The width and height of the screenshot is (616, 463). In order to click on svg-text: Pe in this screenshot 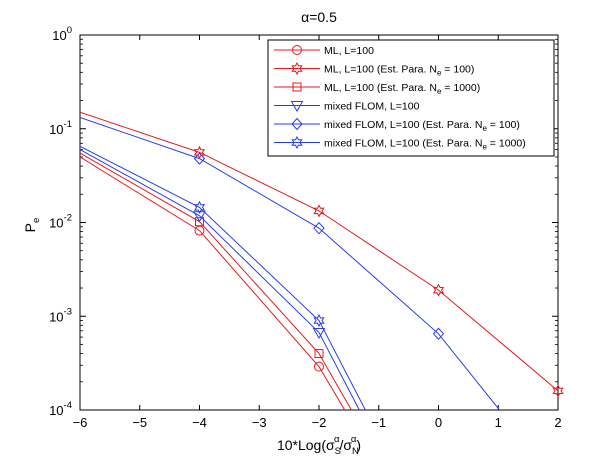, I will do `click(32, 225)`.